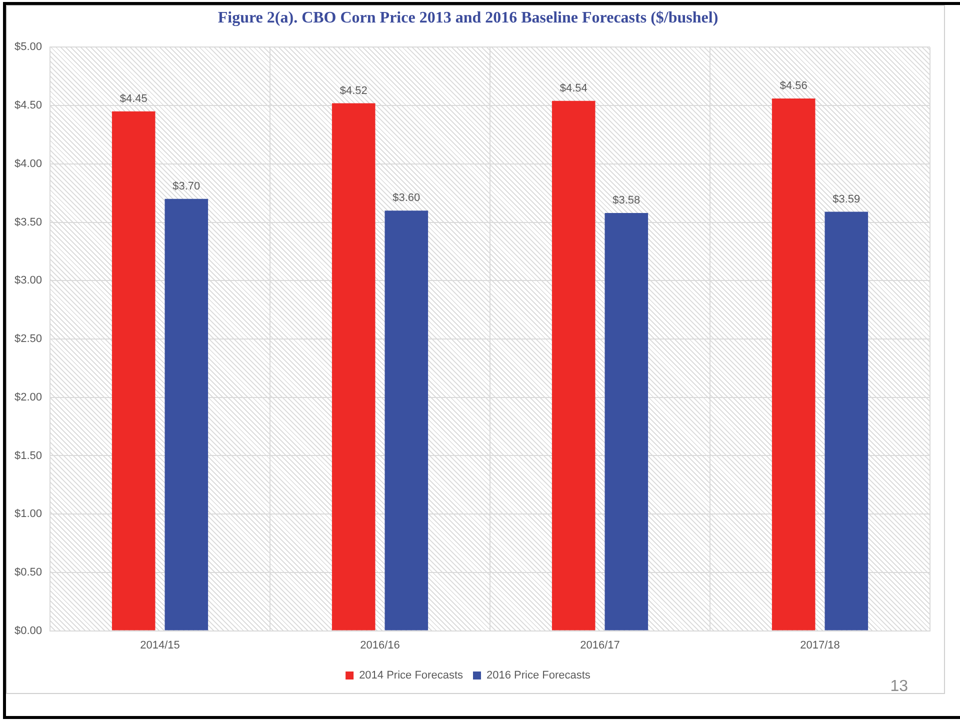  What do you see at coordinates (574, 88) in the screenshot?
I see `data-label: $4.54` at bounding box center [574, 88].